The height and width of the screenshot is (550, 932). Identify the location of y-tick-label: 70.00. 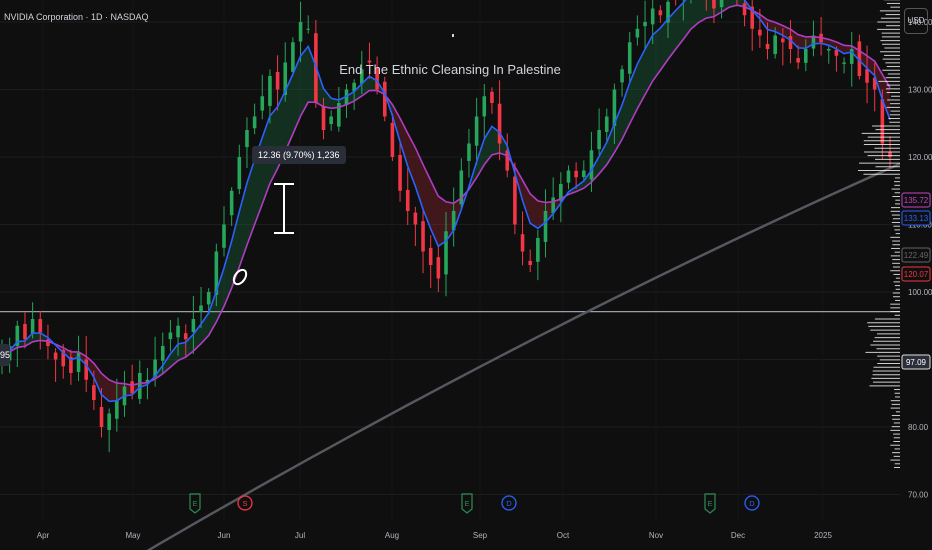
(918, 495).